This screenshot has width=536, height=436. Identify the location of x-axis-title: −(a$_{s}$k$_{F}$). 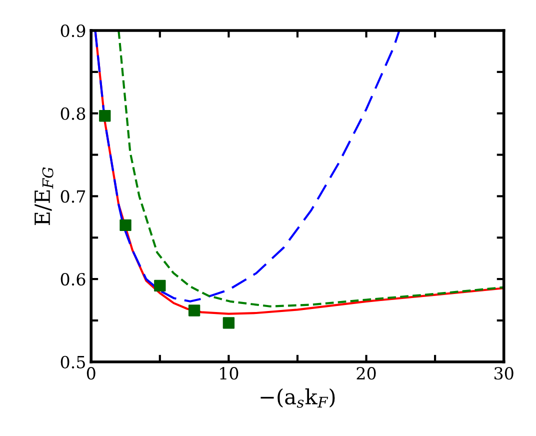
(297, 398).